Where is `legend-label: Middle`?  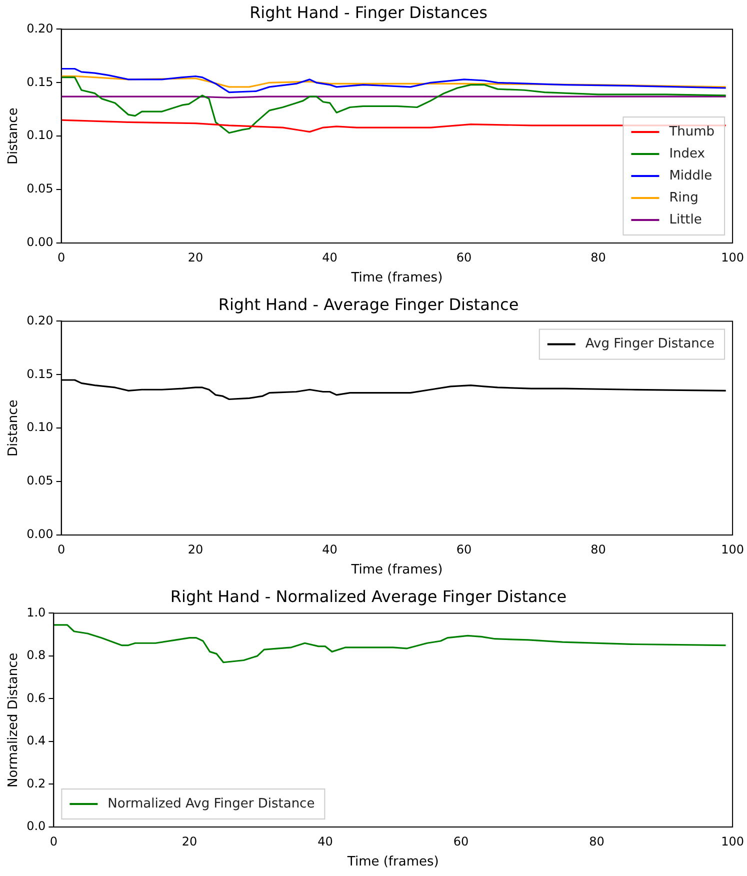
legend-label: Middle is located at coordinates (690, 176).